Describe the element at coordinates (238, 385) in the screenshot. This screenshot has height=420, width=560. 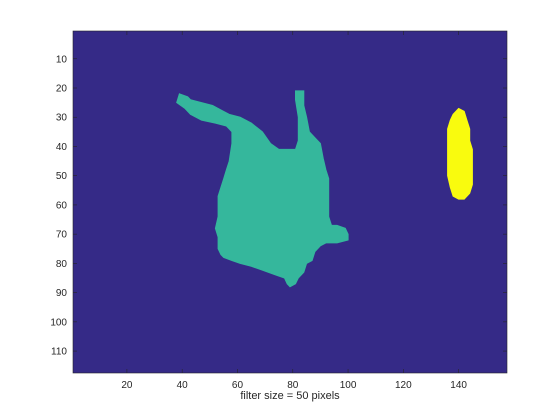
I see `x-tick-label: 60` at that location.